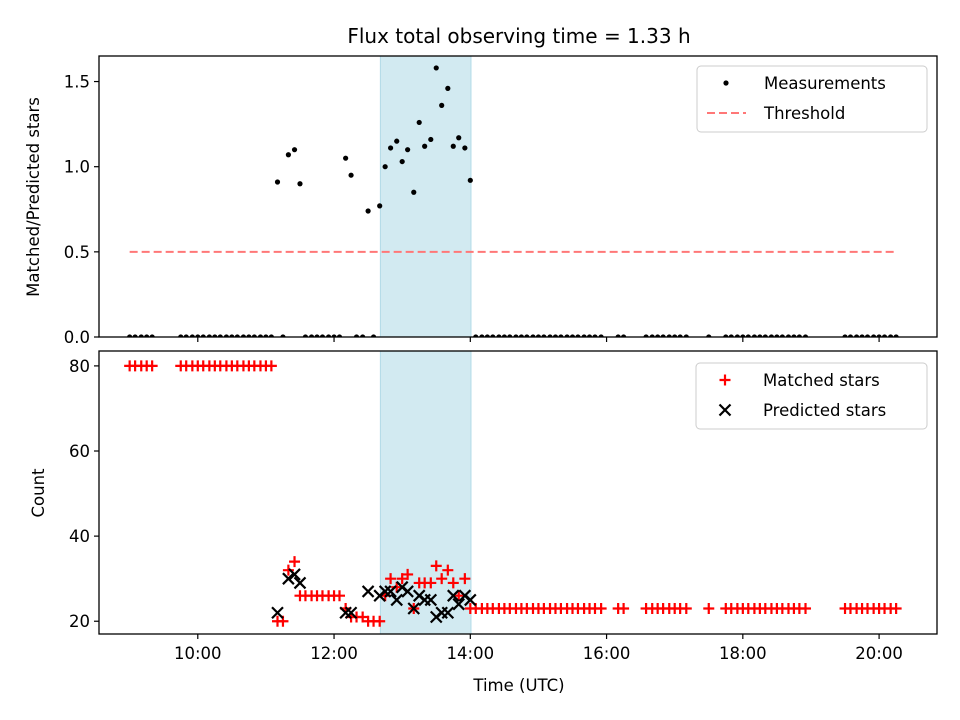  What do you see at coordinates (425, 196) in the screenshot?
I see `top-shaded-interval` at bounding box center [425, 196].